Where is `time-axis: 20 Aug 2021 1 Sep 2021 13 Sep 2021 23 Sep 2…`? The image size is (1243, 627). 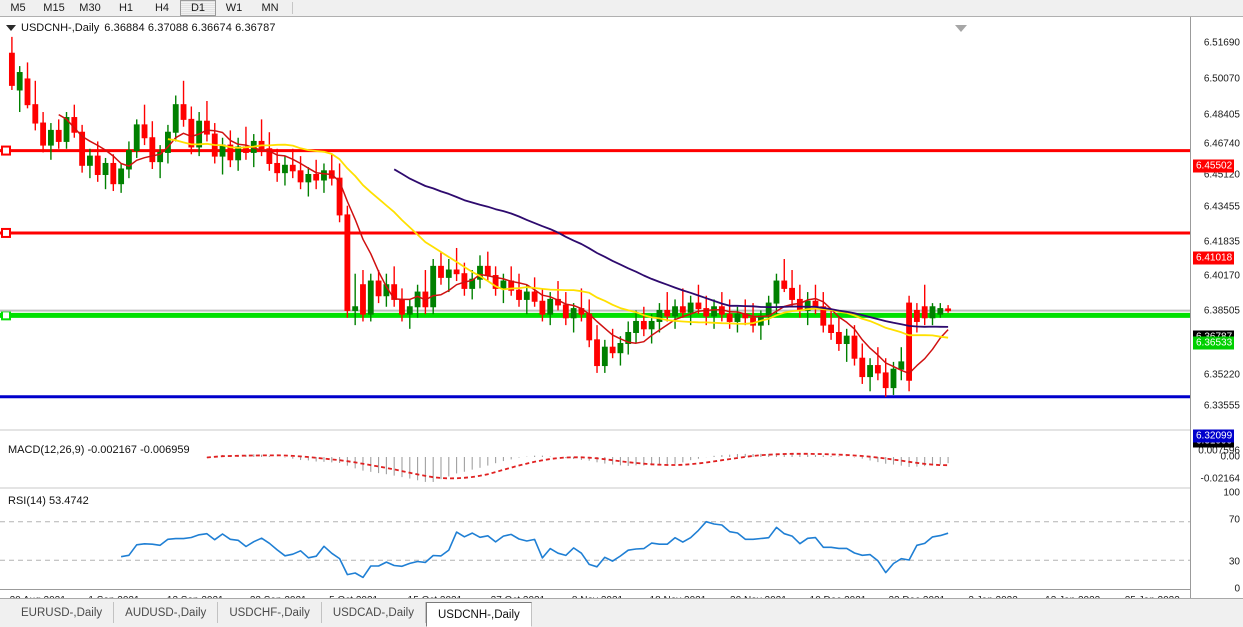
time-axis: 20 Aug 2021 1 Sep 2021 13 Sep 2021 23 Sep 2… is located at coordinates (595, 593).